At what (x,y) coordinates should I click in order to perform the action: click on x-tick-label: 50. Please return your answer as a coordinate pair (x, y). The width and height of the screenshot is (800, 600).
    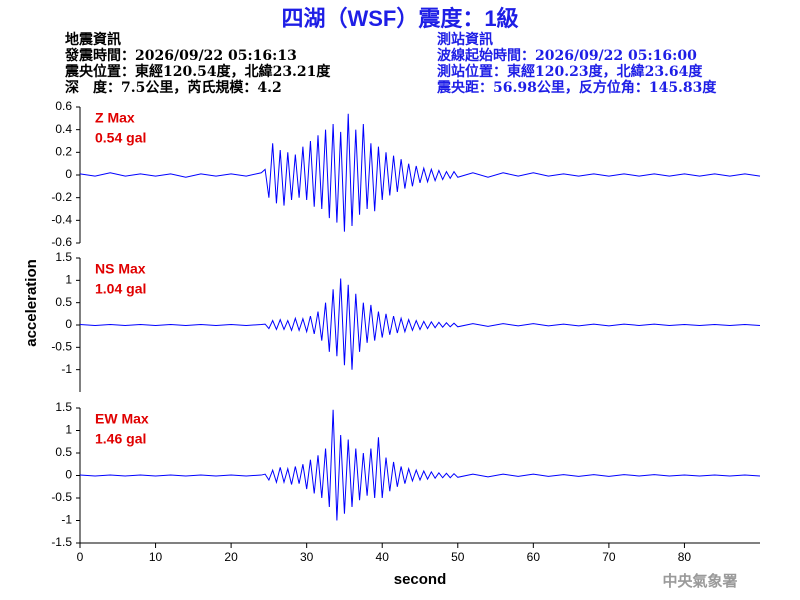
    Looking at the image, I should click on (458, 557).